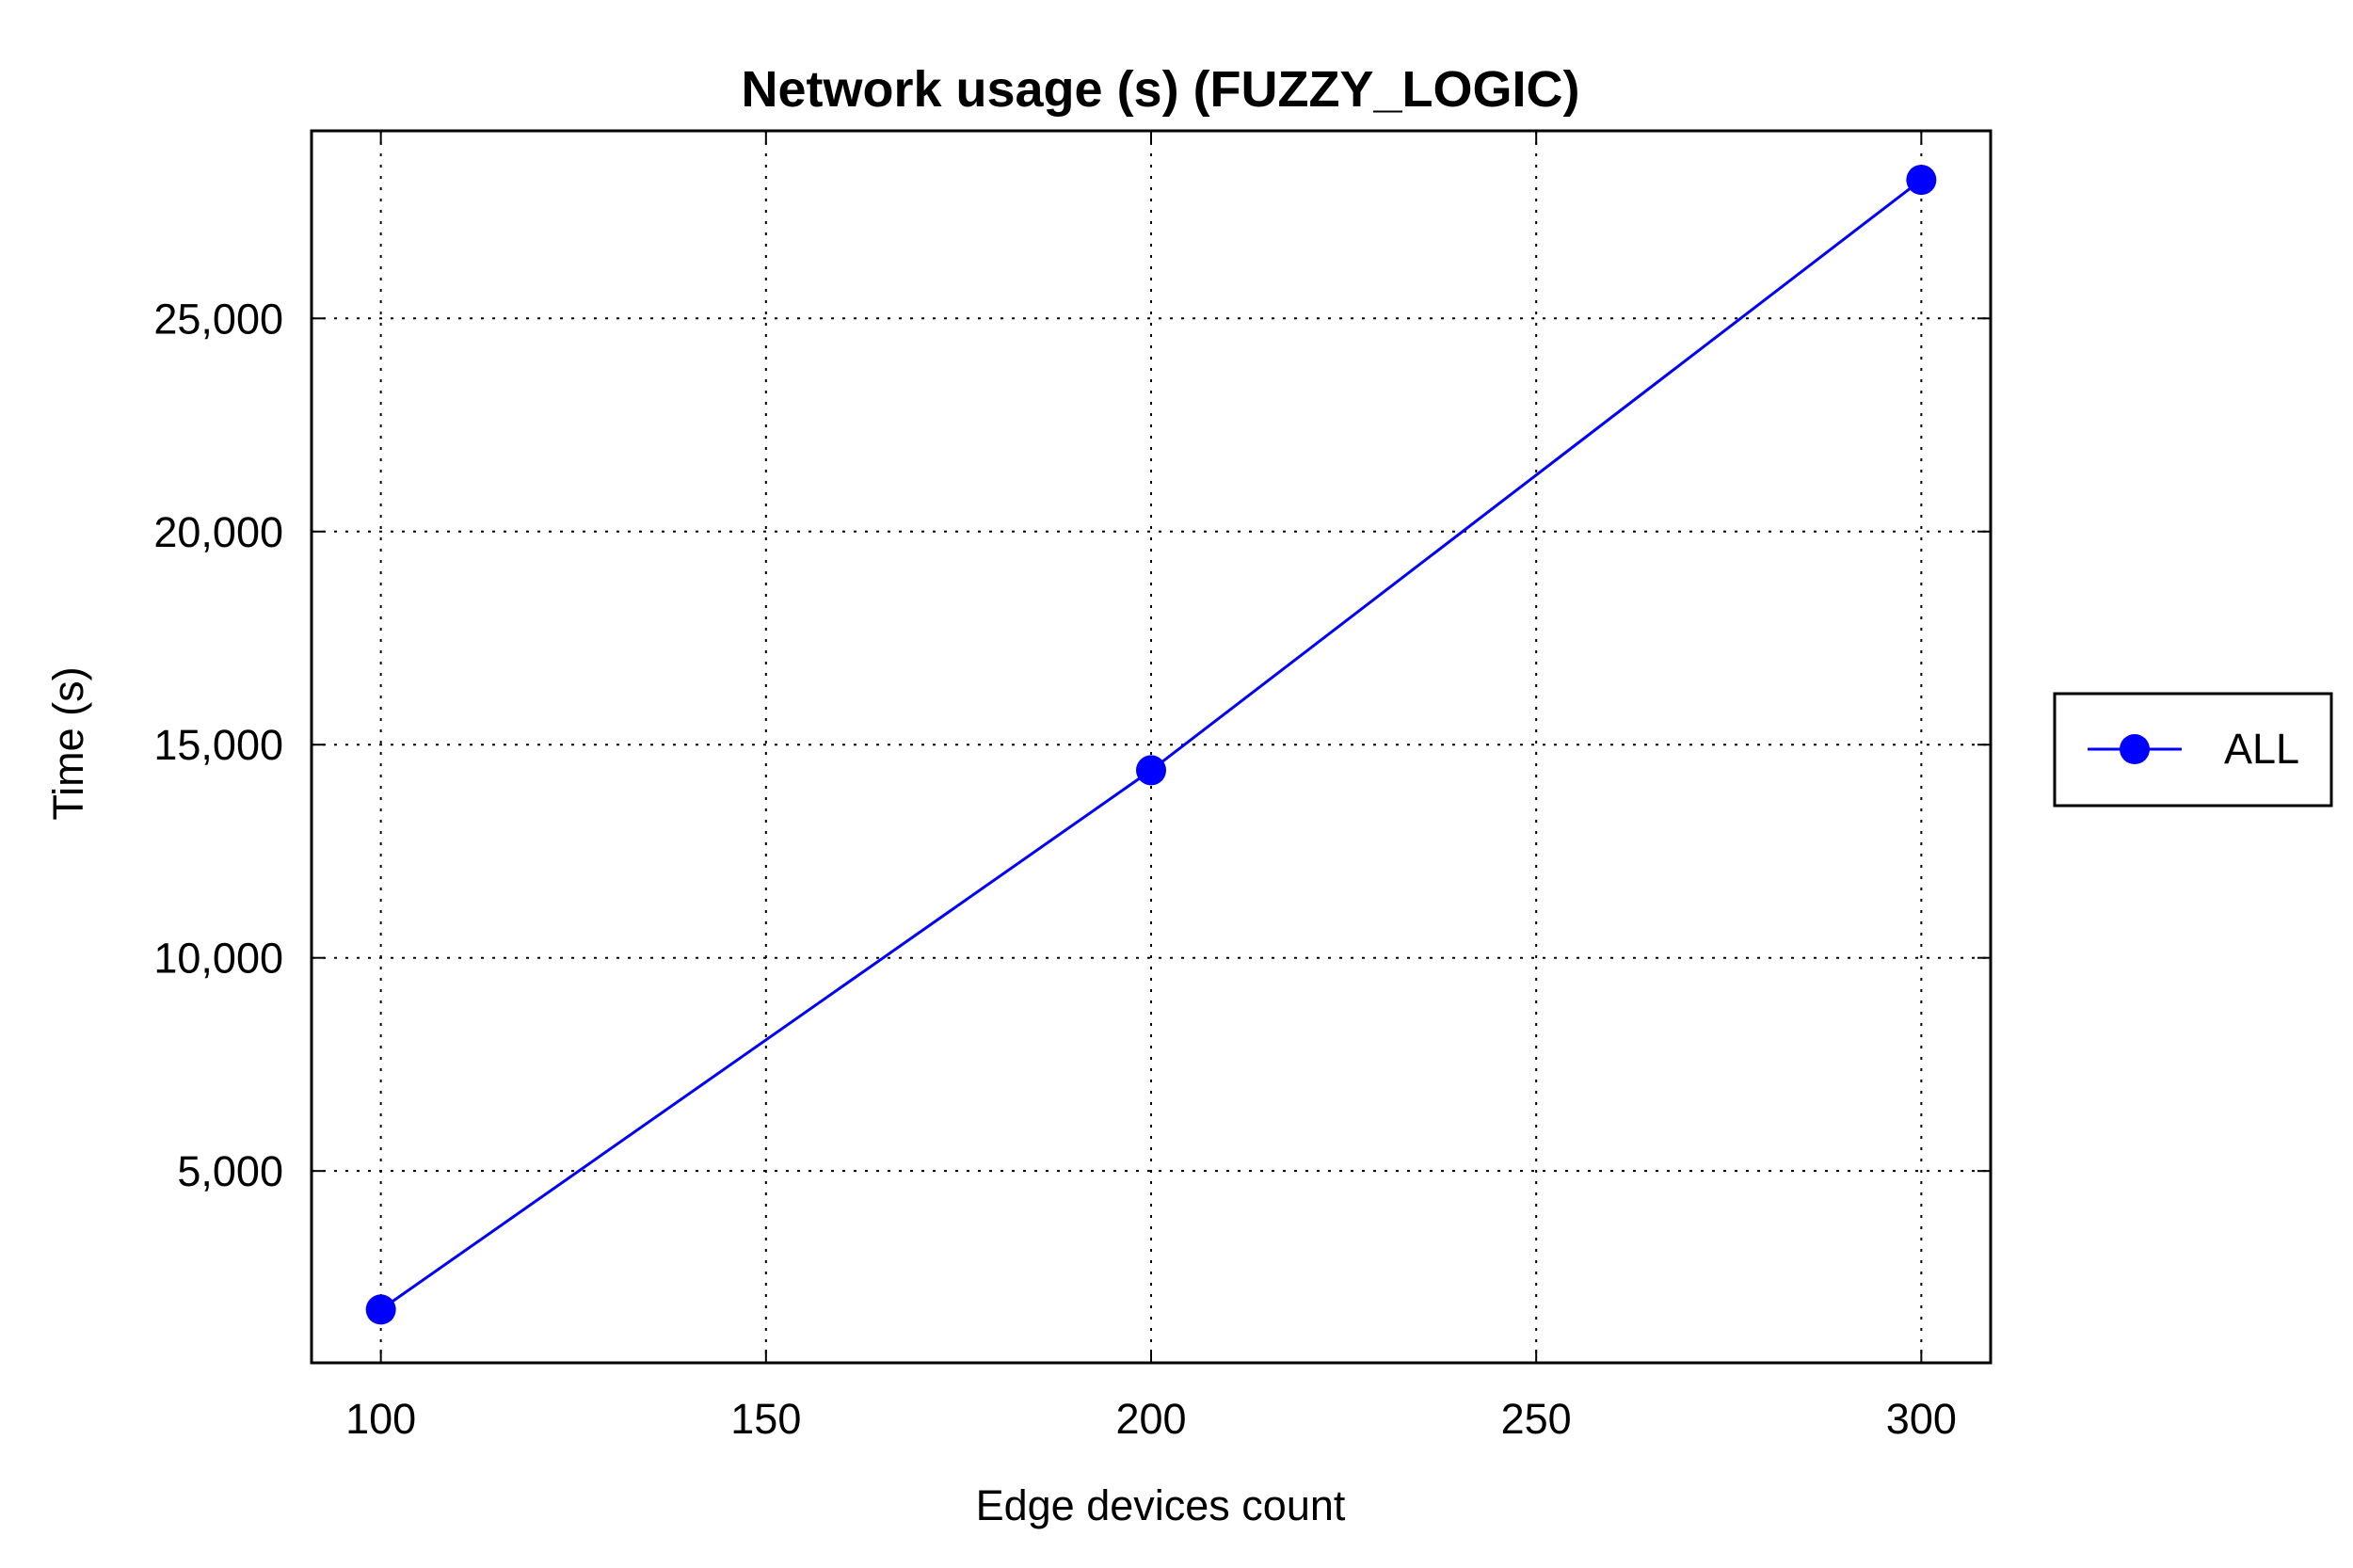 Image resolution: width=2353 pixels, height=1568 pixels. What do you see at coordinates (1537, 1419) in the screenshot?
I see `x-tick-label-250: 250` at bounding box center [1537, 1419].